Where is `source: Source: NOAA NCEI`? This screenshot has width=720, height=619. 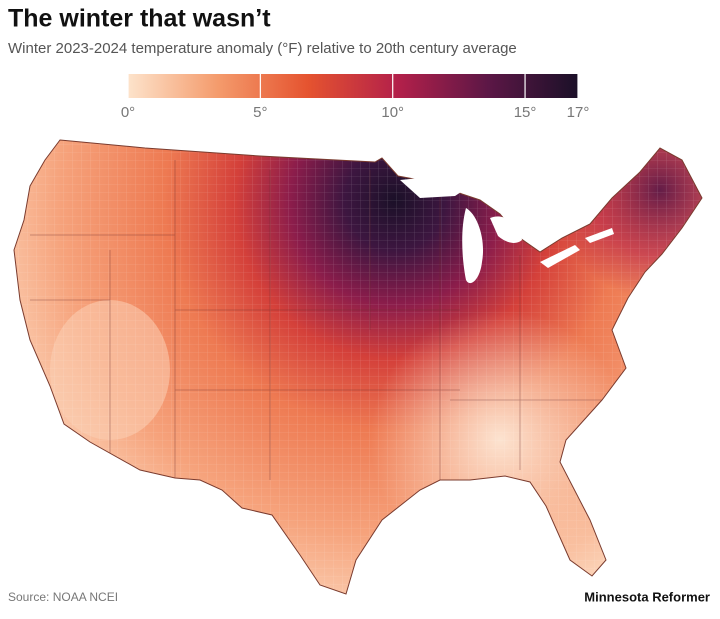
source: Source: NOAA NCEI is located at coordinates (63, 597).